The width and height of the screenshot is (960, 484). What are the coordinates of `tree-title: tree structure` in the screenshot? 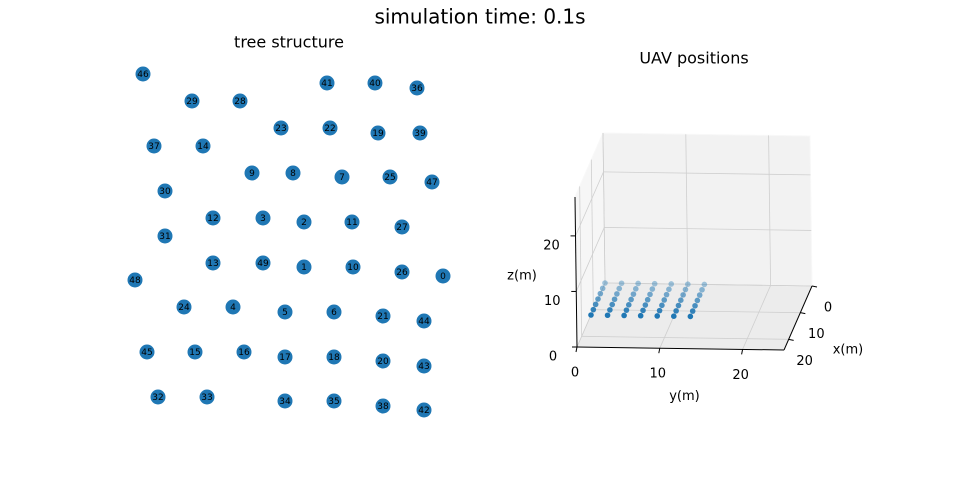 It's located at (289, 42).